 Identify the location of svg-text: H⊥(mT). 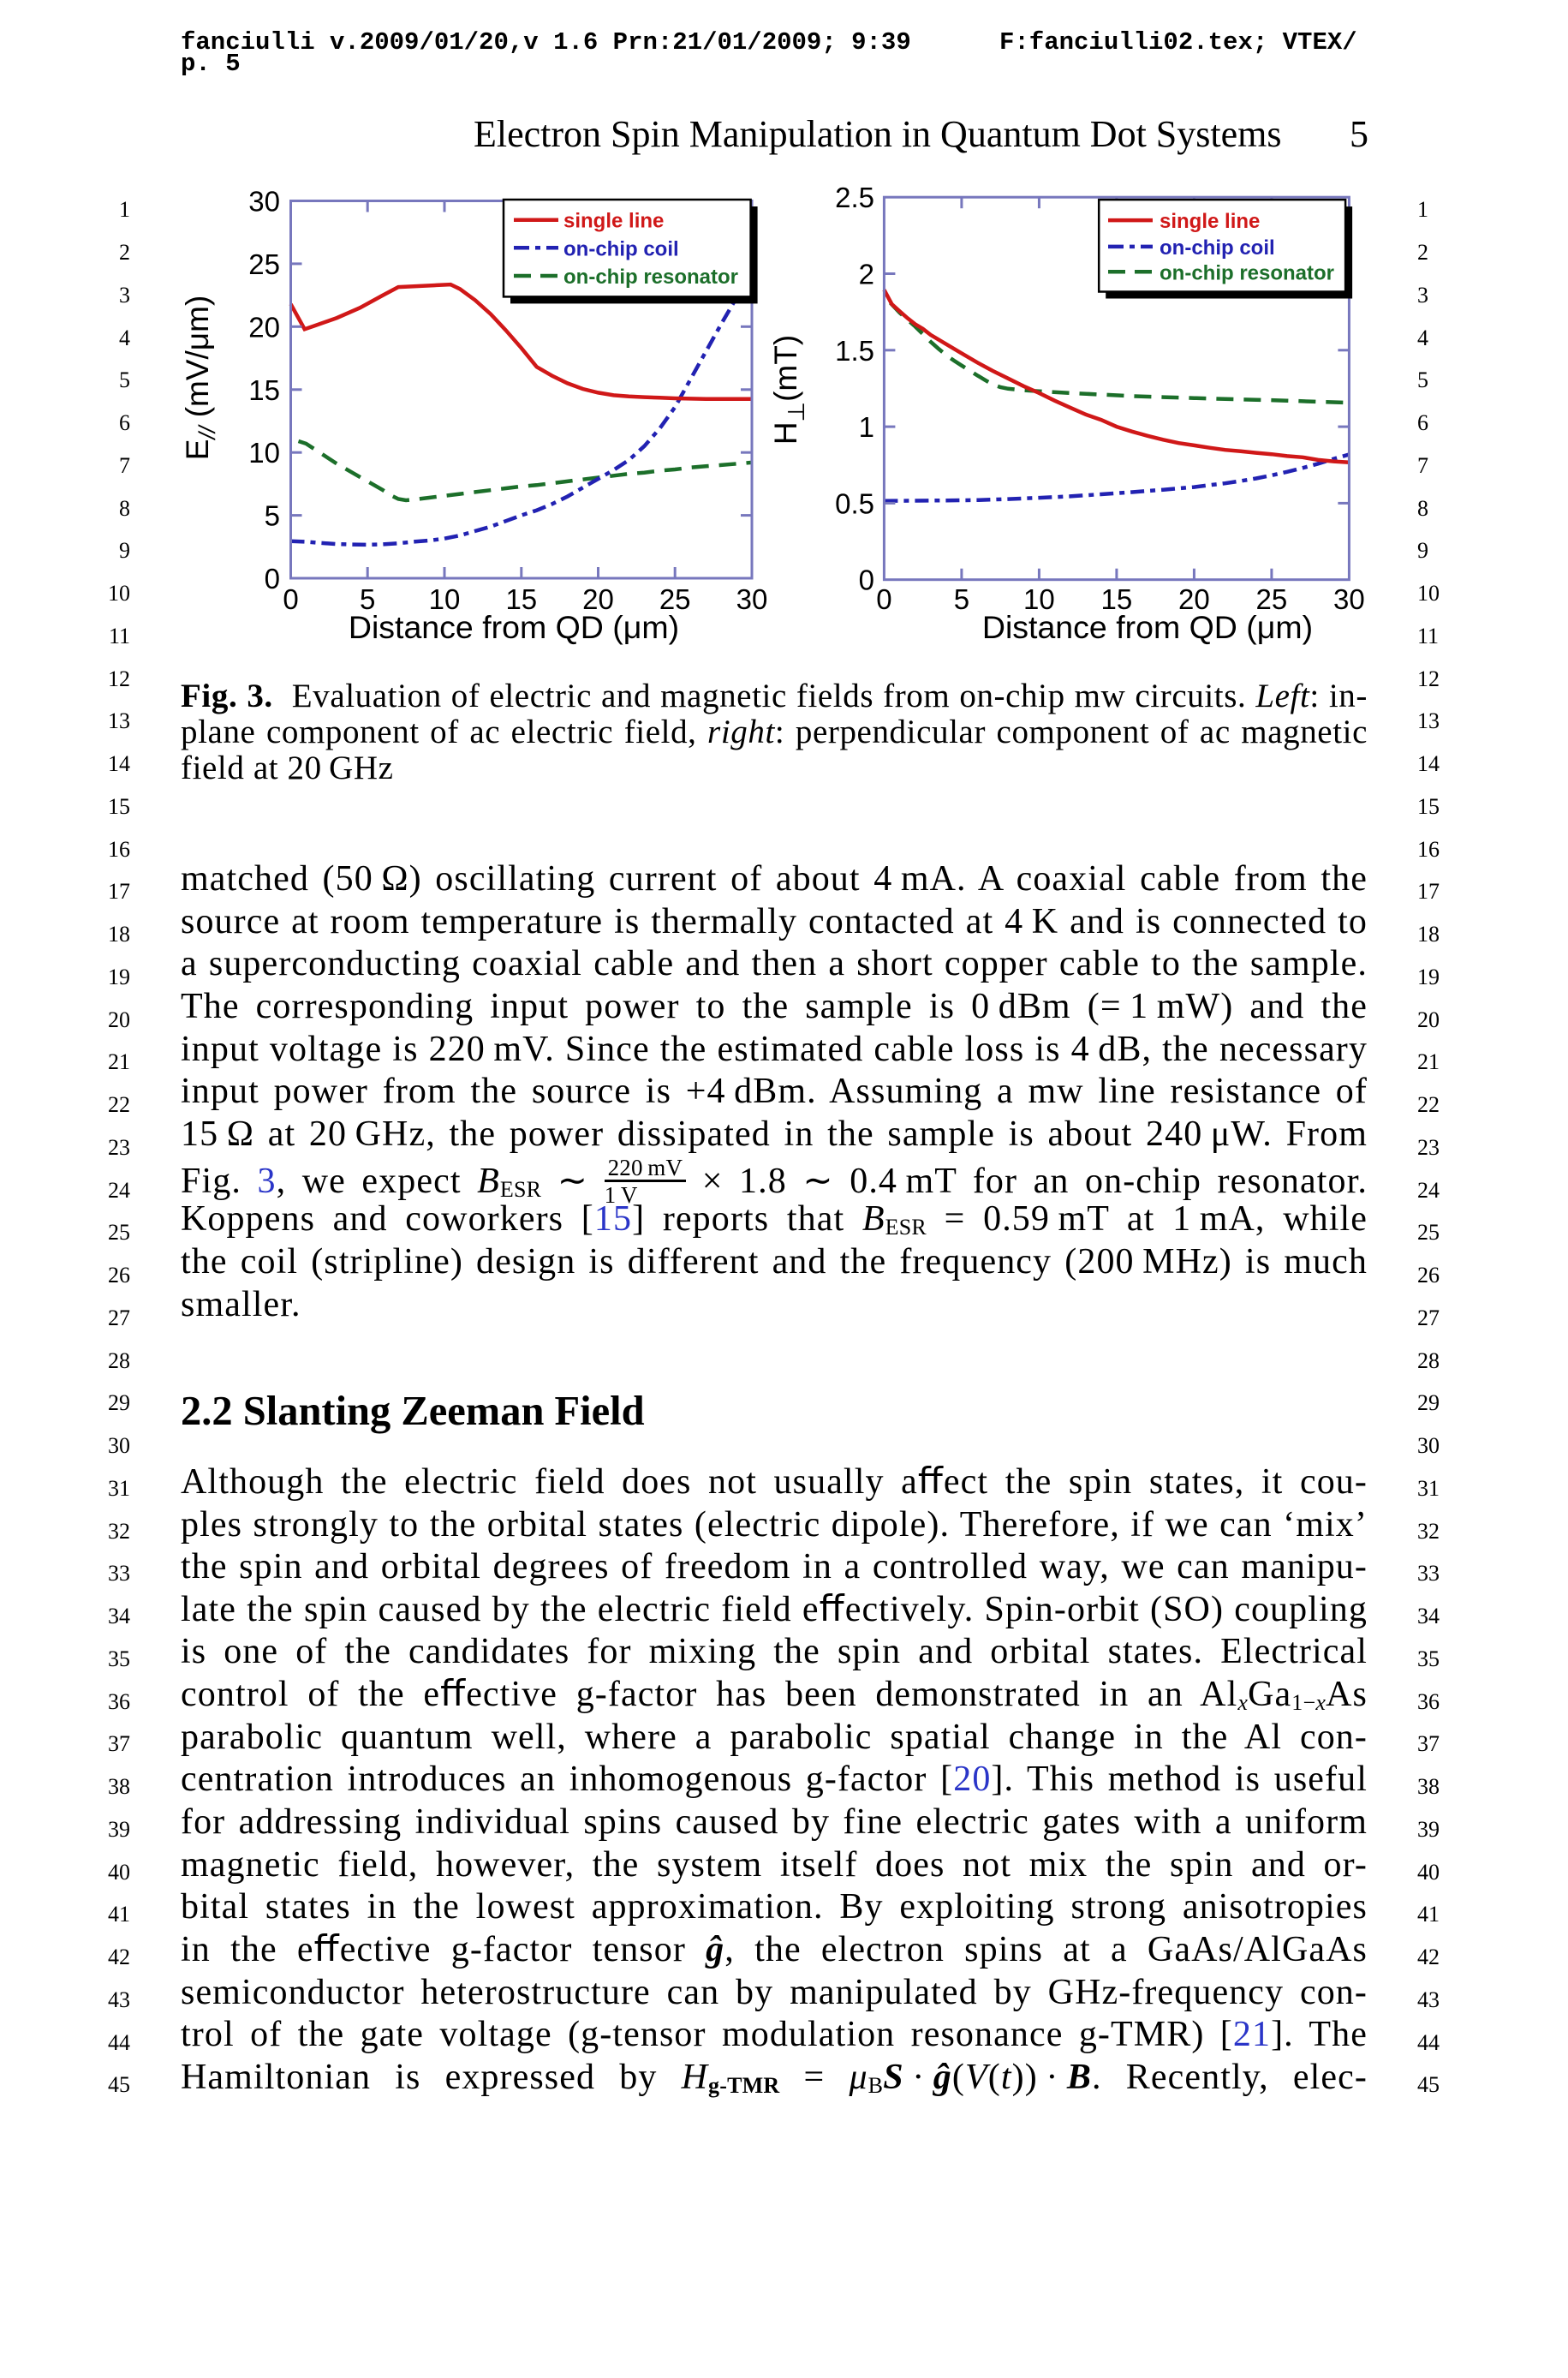
(788, 390).